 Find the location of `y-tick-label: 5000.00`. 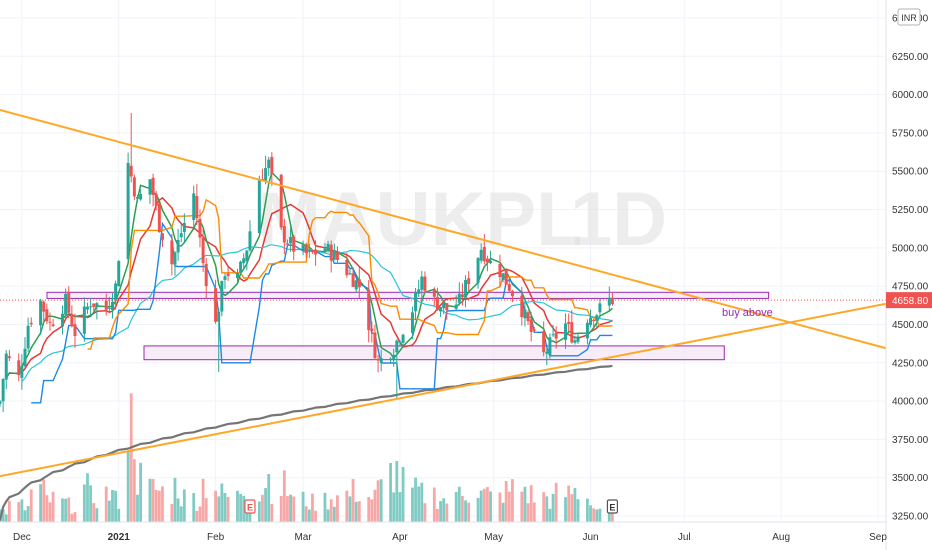

y-tick-label: 5000.00 is located at coordinates (910, 248).